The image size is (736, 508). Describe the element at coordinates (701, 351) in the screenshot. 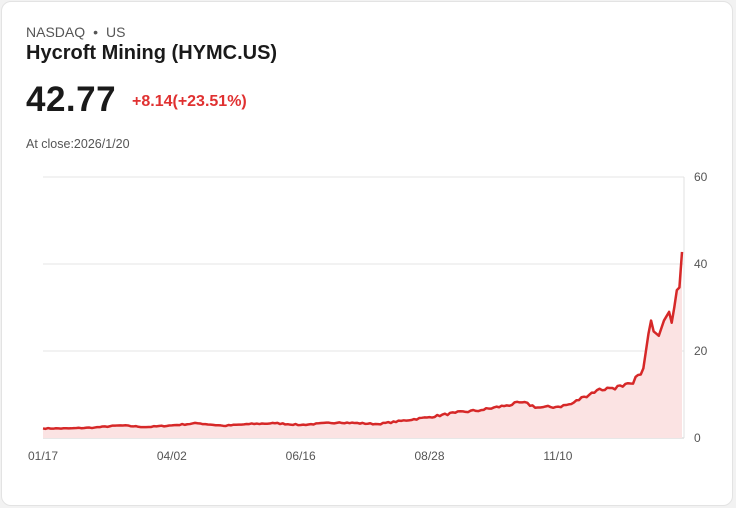

I see `y-tick-label: 20` at that location.